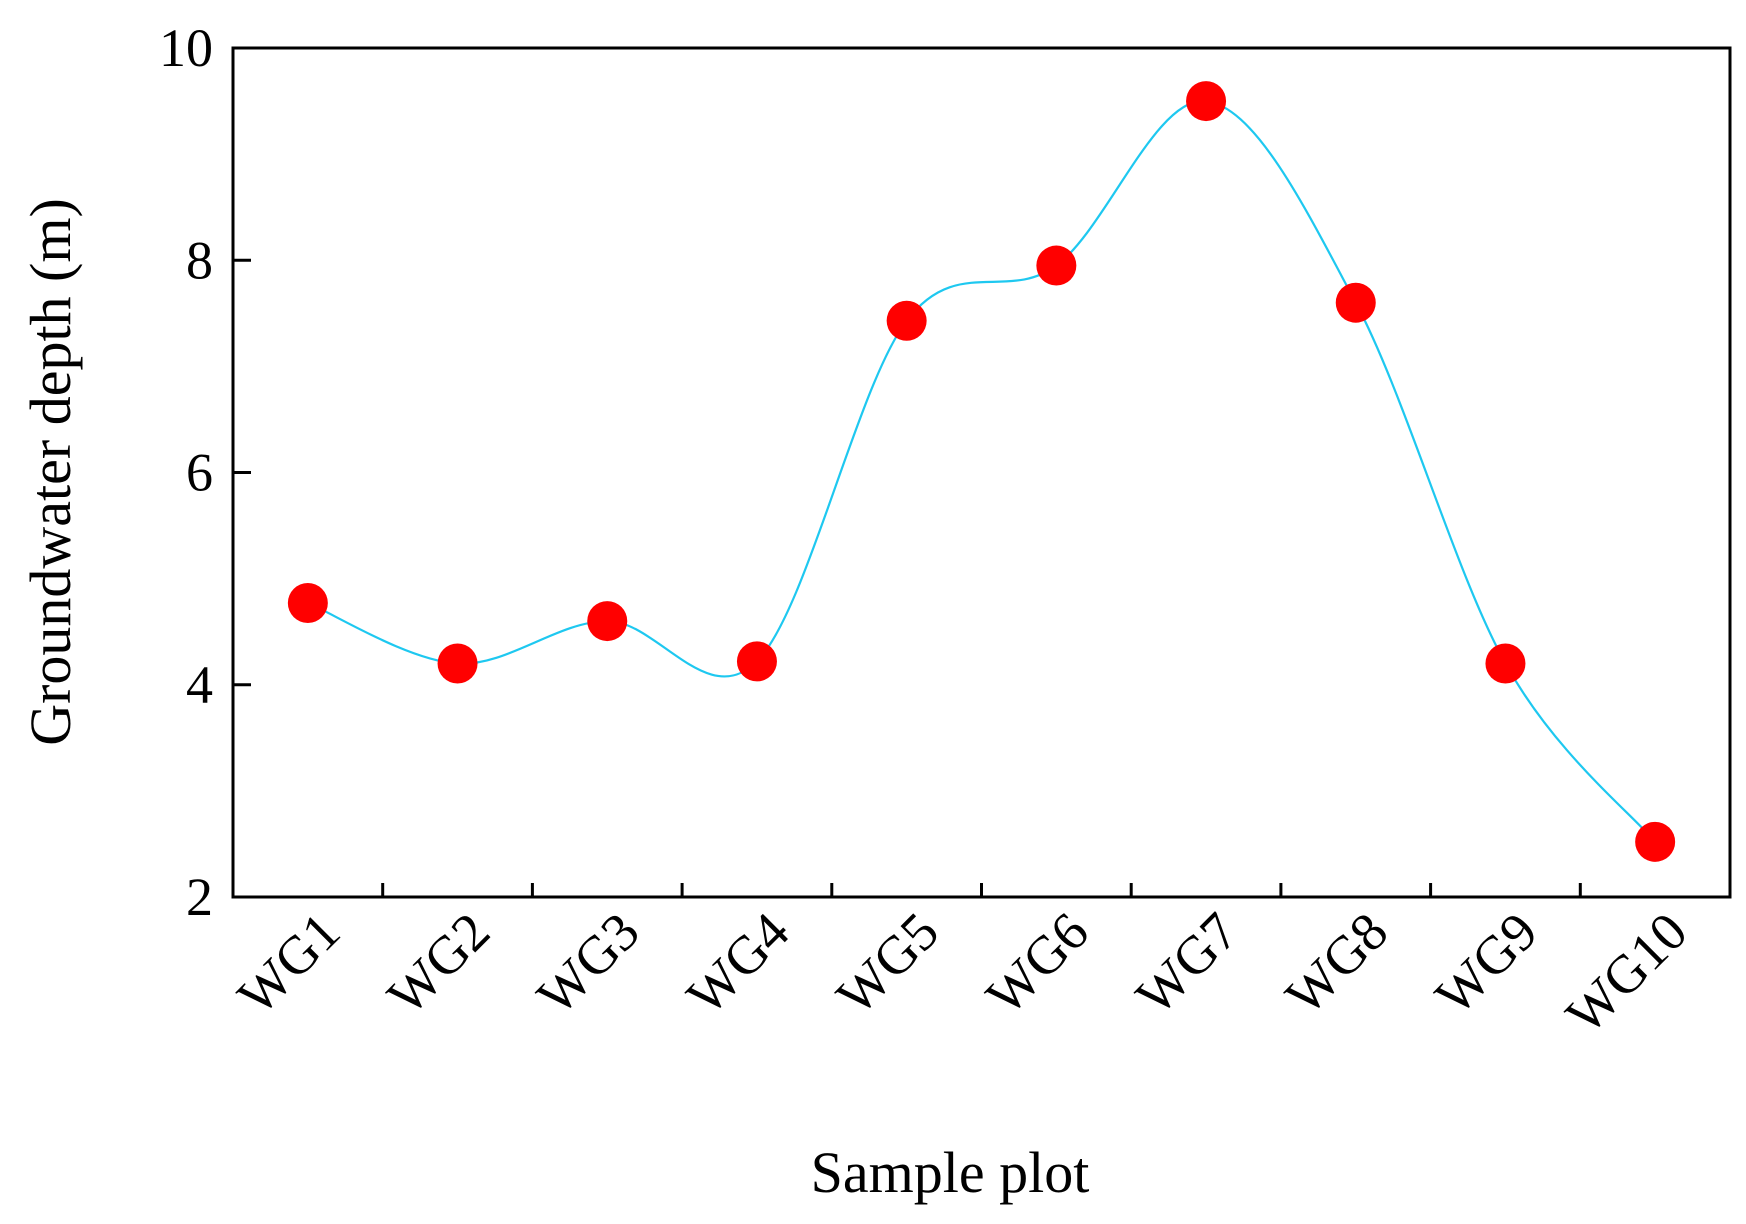 The width and height of the screenshot is (1746, 1224). What do you see at coordinates (962, 964) in the screenshot?
I see `x-axis-ticks: WG1 WG2 WG3 WG4 WG5 WG6 WG7 WG8 WG9 WG10` at bounding box center [962, 964].